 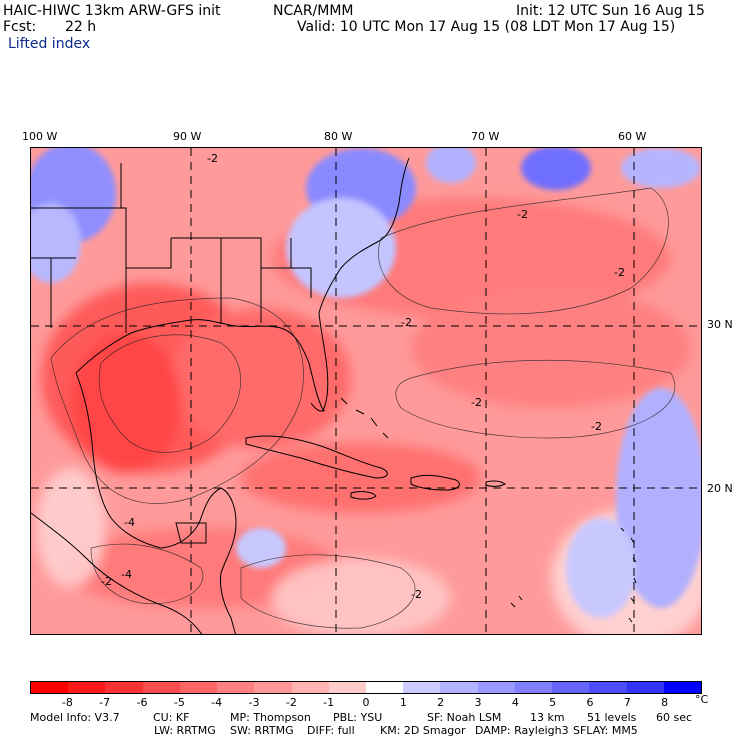 I want to click on lat-label-30n: 30 N, so click(x=720, y=324).